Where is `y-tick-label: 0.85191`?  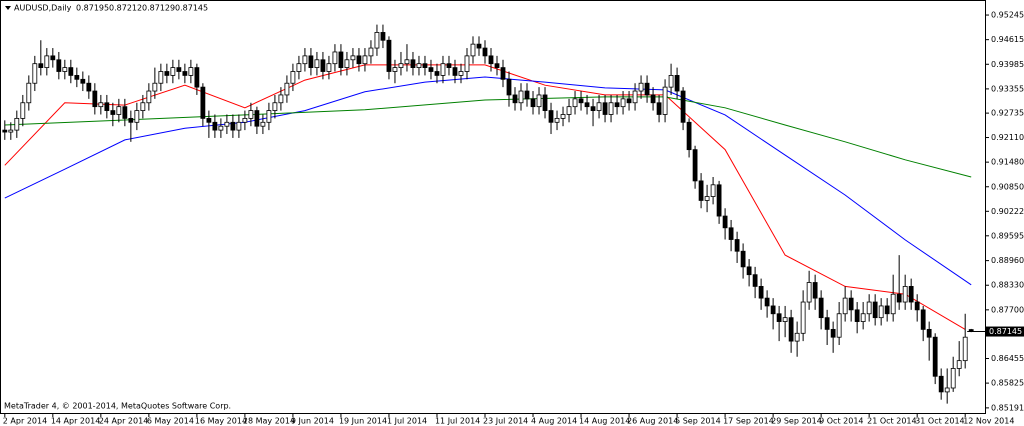
y-tick-label: 0.85191 is located at coordinates (1007, 407).